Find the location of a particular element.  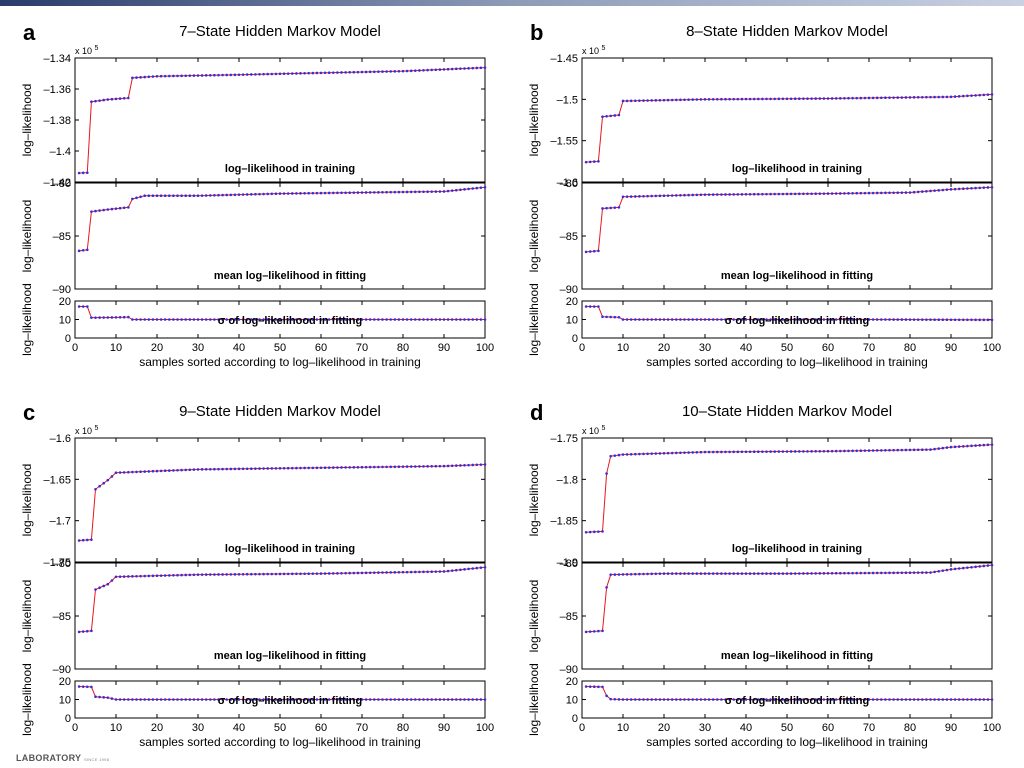

panel-letter: d is located at coordinates (536, 412).